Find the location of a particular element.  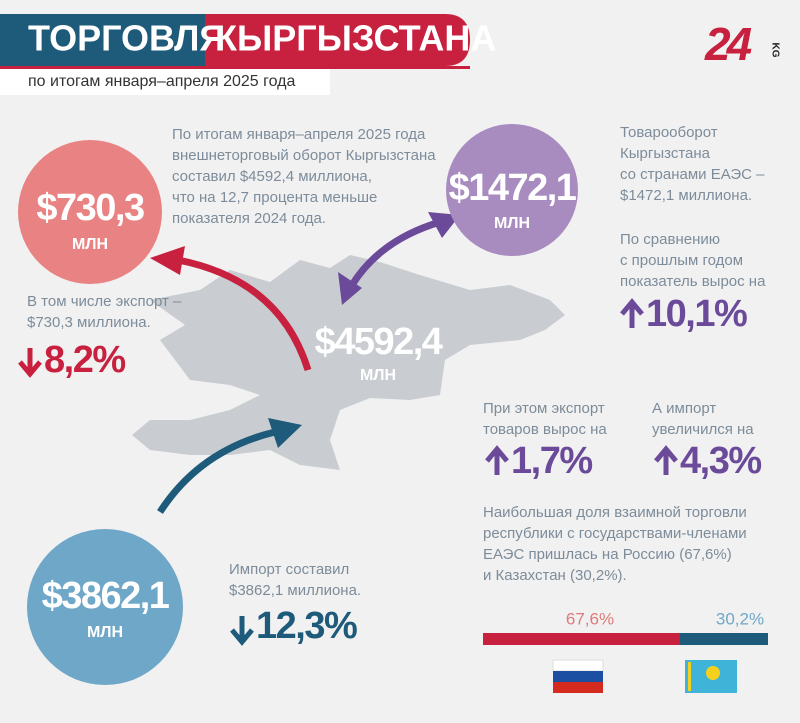

import-change: 12,3% is located at coordinates (306, 626).